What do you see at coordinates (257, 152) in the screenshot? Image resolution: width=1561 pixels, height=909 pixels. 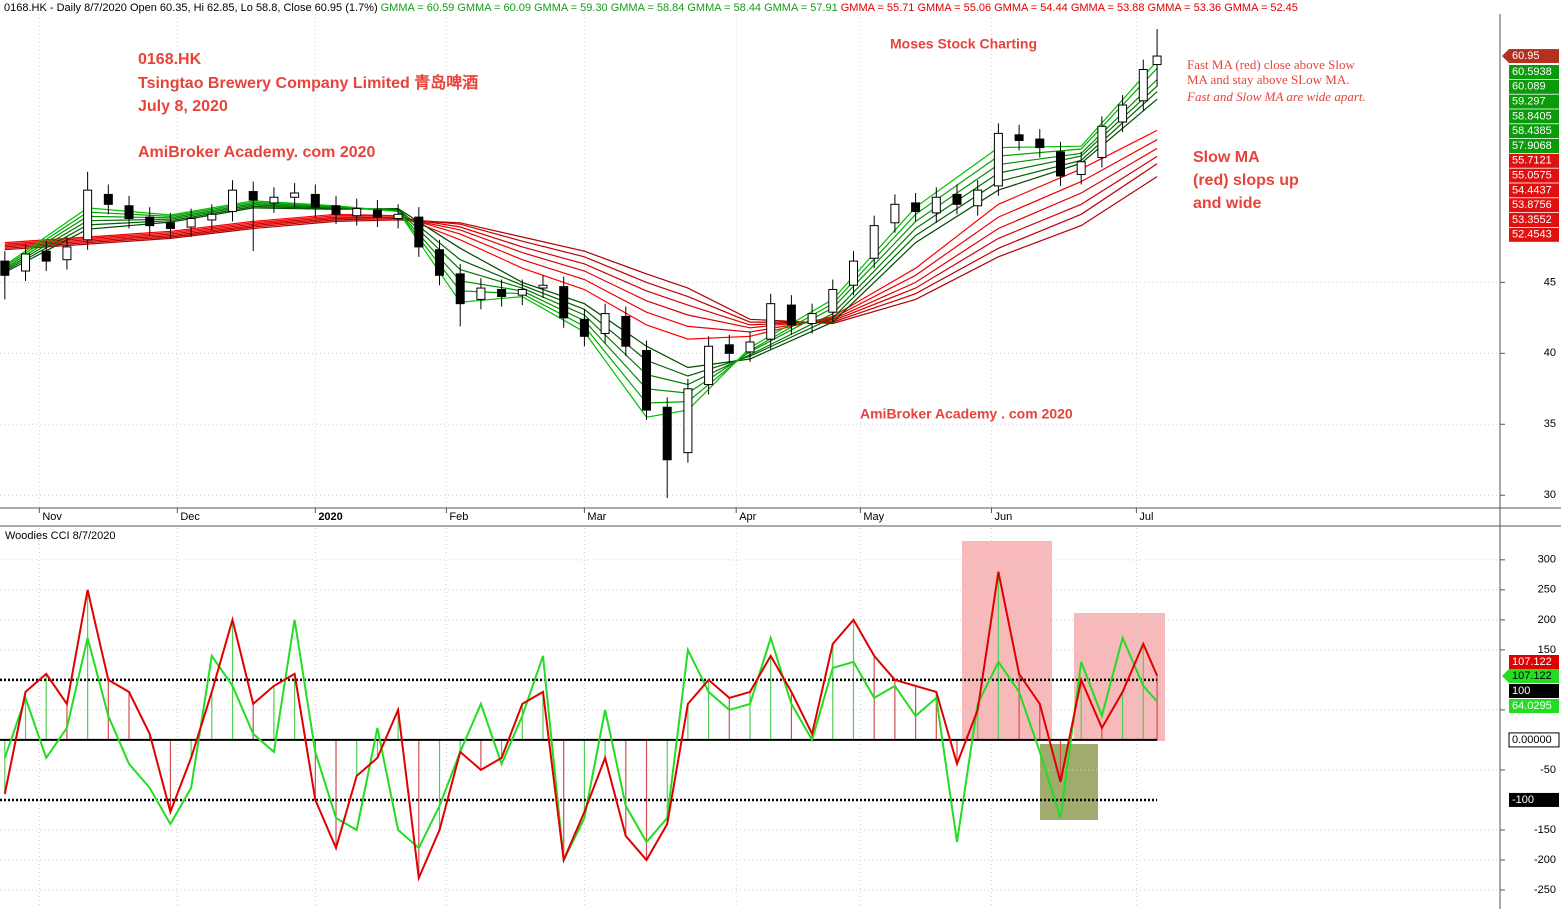 I see `annotation: AmiBroker Academy. com 2020` at bounding box center [257, 152].